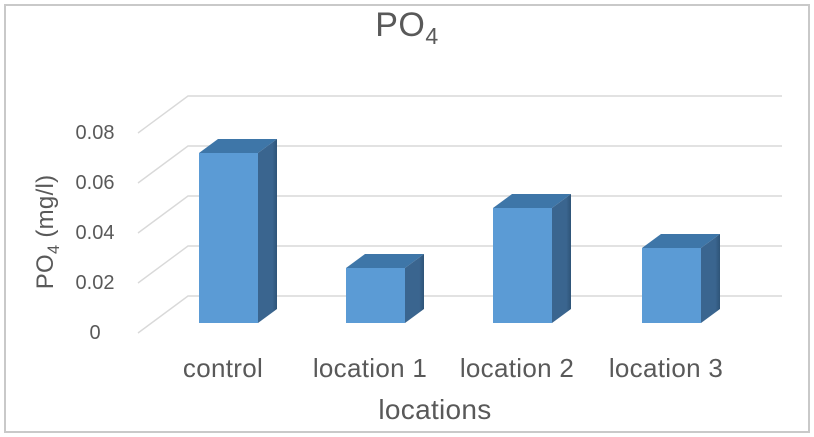  What do you see at coordinates (517, 368) in the screenshot?
I see `x-category-label: location 2` at bounding box center [517, 368].